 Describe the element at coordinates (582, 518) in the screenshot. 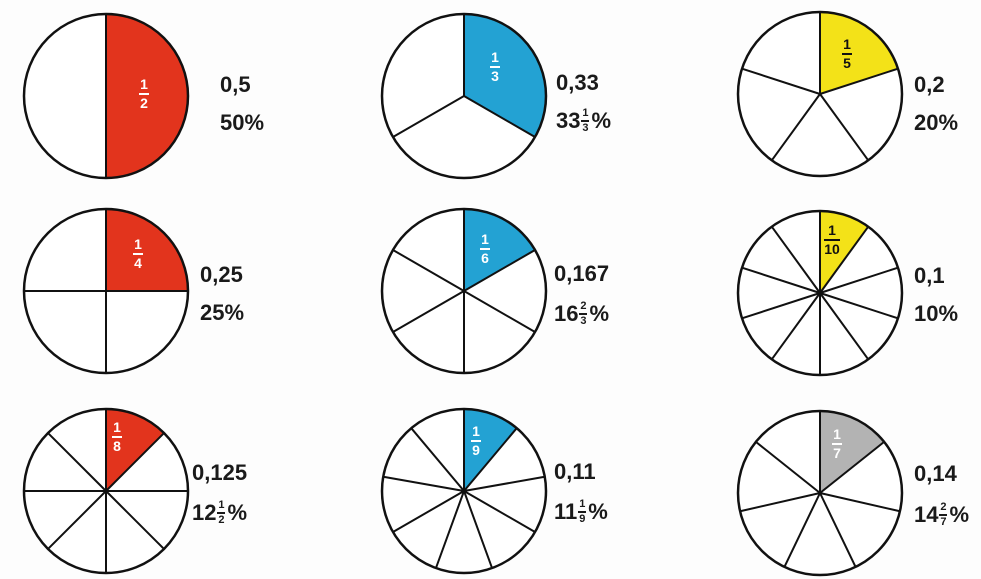

I see `percent-fraction-denominator: 9` at that location.